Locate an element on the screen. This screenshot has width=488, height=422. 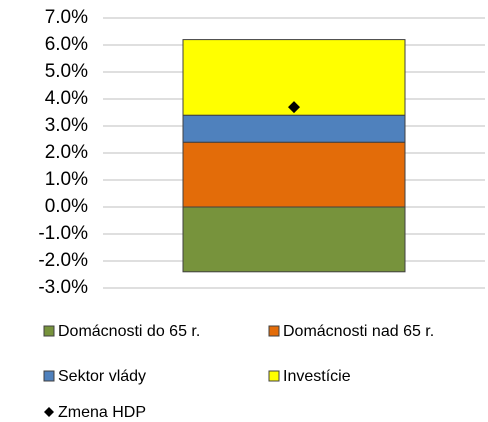
y-tick-label: 3.0% is located at coordinates (66, 125).